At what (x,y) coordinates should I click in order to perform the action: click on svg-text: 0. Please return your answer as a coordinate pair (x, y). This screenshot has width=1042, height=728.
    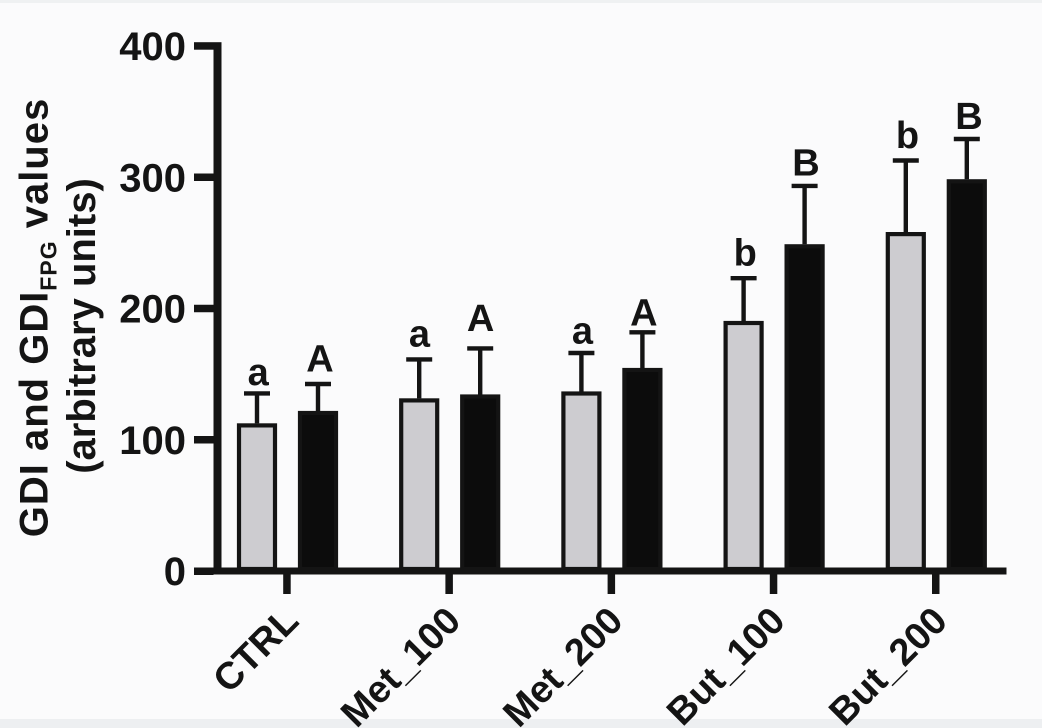
    Looking at the image, I should click on (175, 572).